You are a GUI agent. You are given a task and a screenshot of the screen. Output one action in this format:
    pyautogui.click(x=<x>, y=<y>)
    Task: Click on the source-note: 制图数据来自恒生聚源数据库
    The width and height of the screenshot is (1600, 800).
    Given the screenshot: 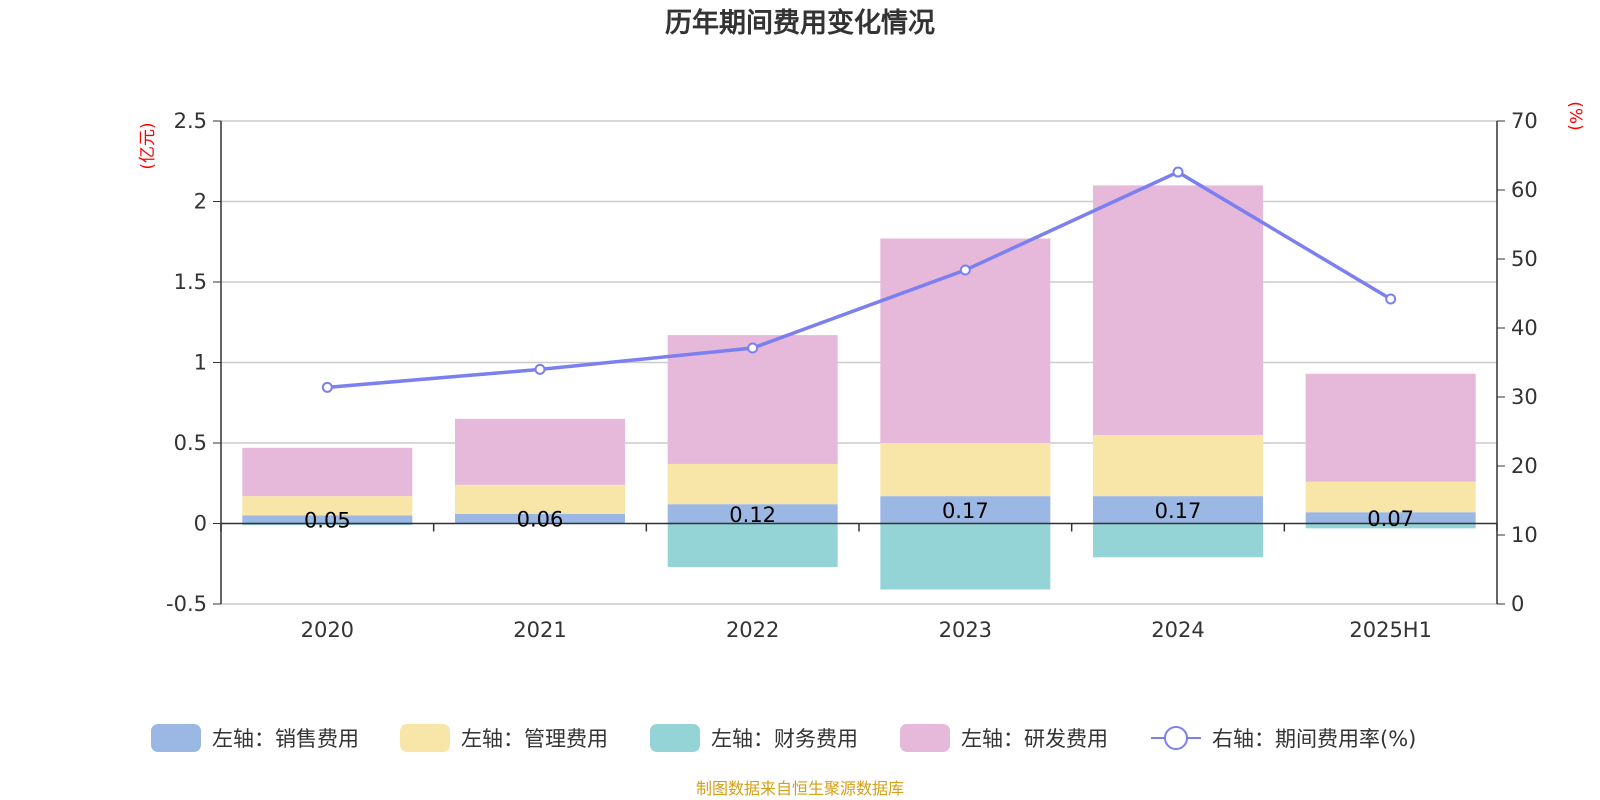 What is the action you would take?
    pyautogui.click(x=800, y=788)
    